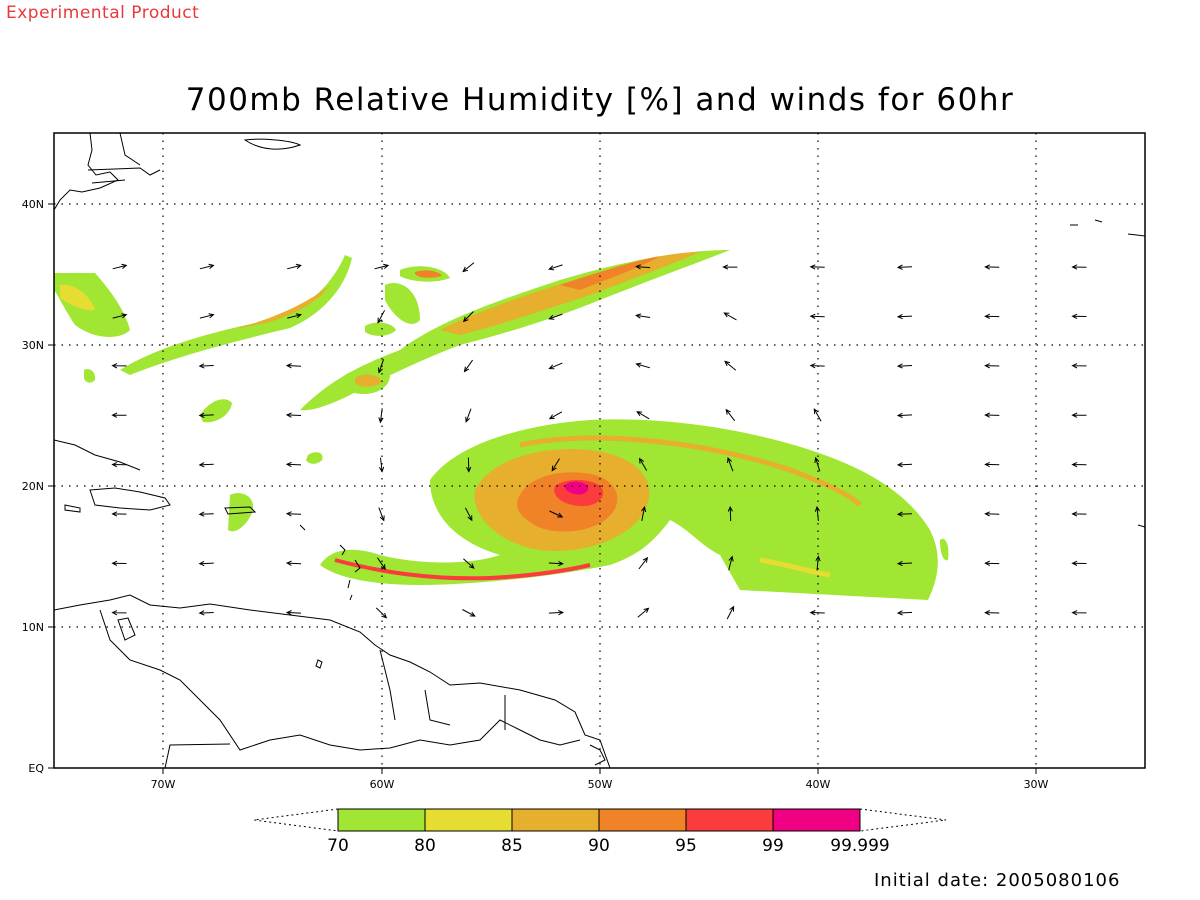 This screenshot has width=1200, height=900. I want to click on humidity-region-west-blob-core, so click(77, 297).